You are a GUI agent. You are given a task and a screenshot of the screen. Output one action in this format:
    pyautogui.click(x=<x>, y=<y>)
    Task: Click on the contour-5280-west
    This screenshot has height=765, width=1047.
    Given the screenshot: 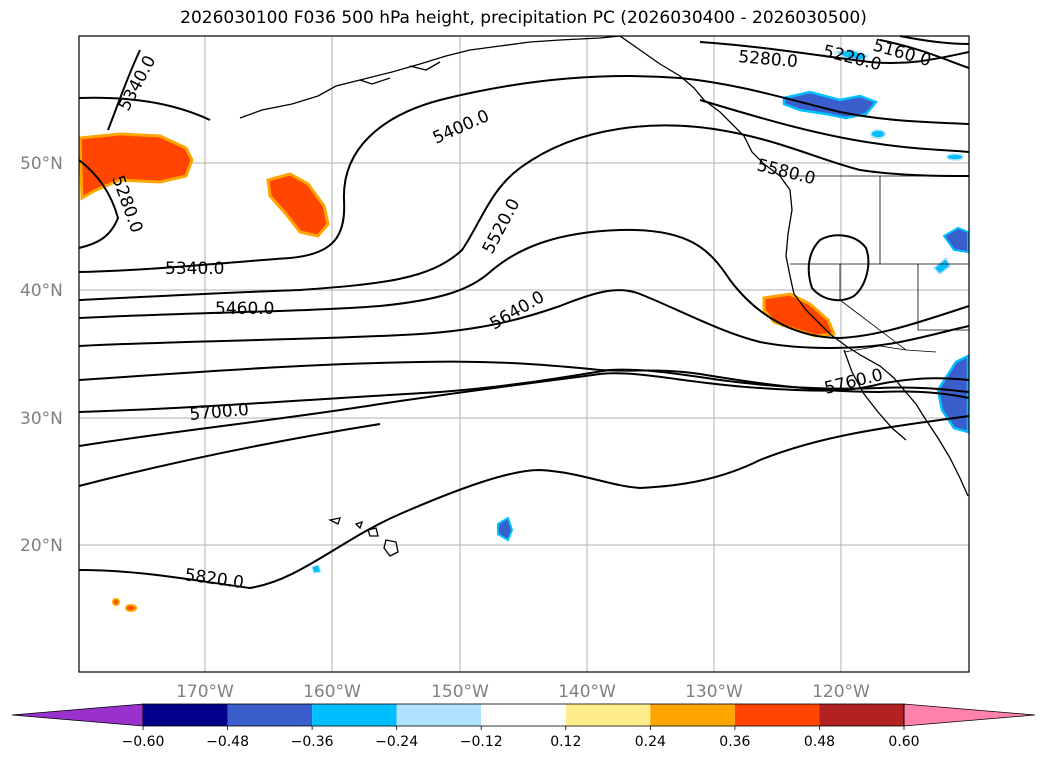 What is the action you would take?
    pyautogui.click(x=99, y=204)
    